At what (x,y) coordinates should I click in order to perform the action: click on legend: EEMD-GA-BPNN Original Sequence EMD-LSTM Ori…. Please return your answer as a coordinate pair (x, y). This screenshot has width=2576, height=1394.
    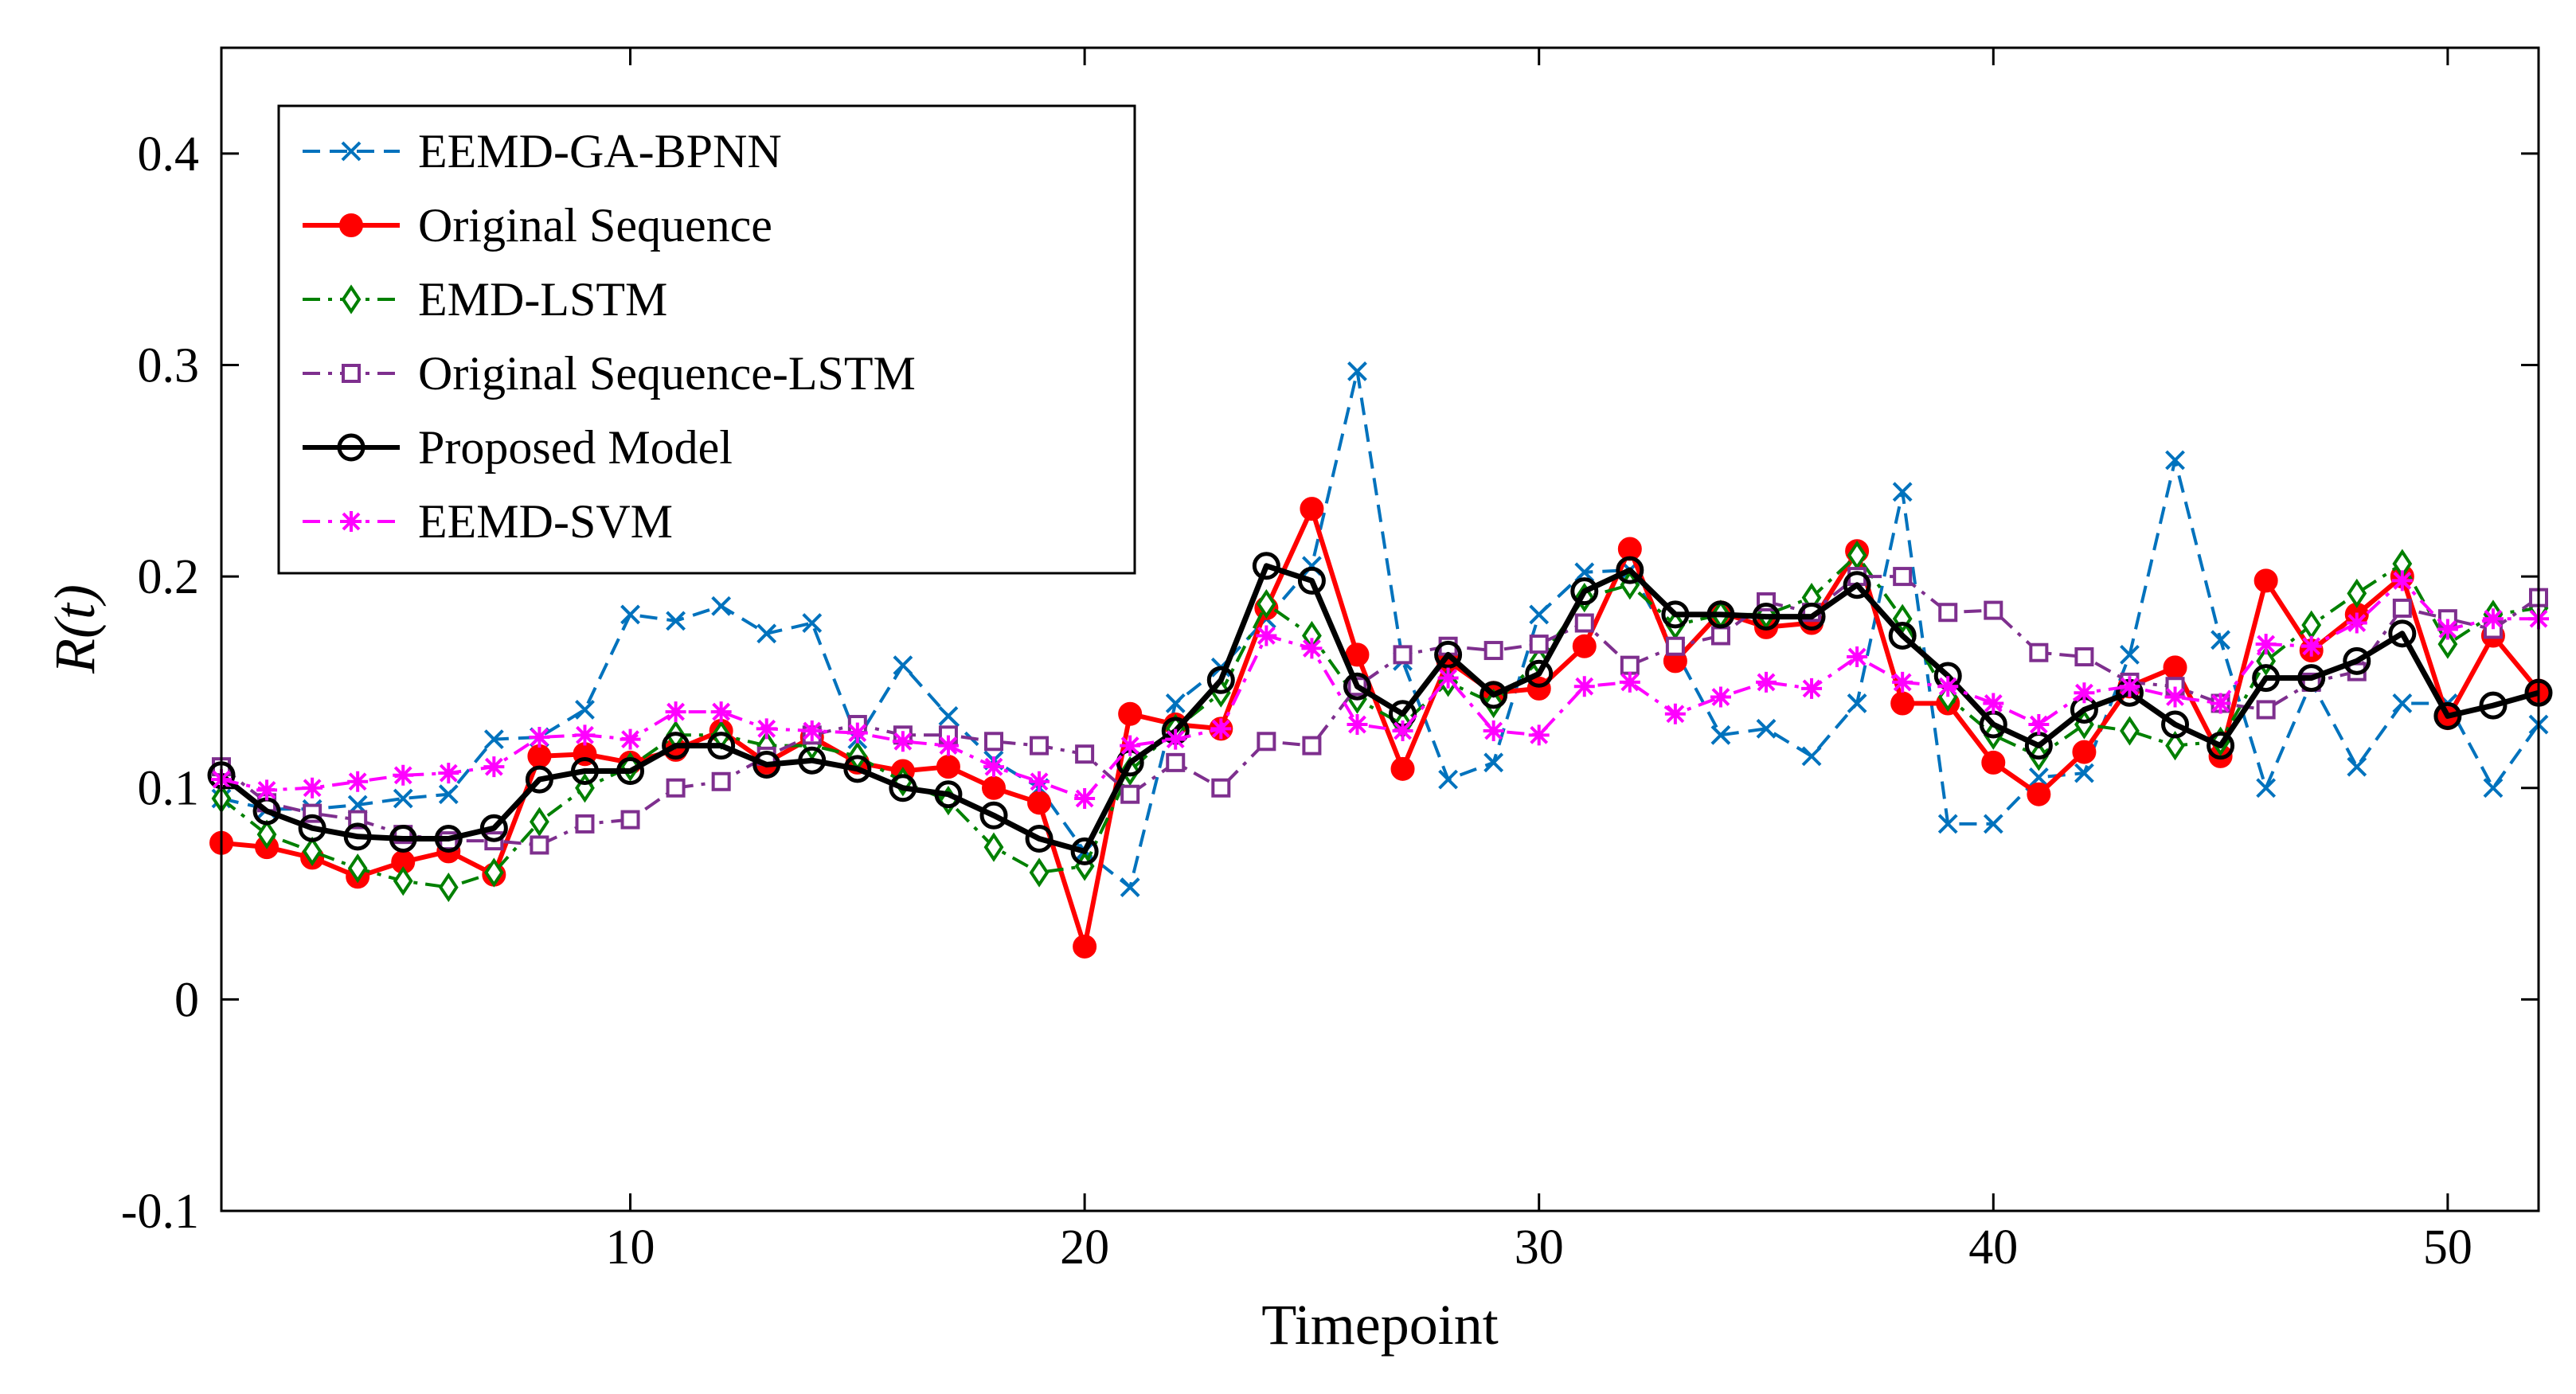
    Looking at the image, I should click on (707, 339).